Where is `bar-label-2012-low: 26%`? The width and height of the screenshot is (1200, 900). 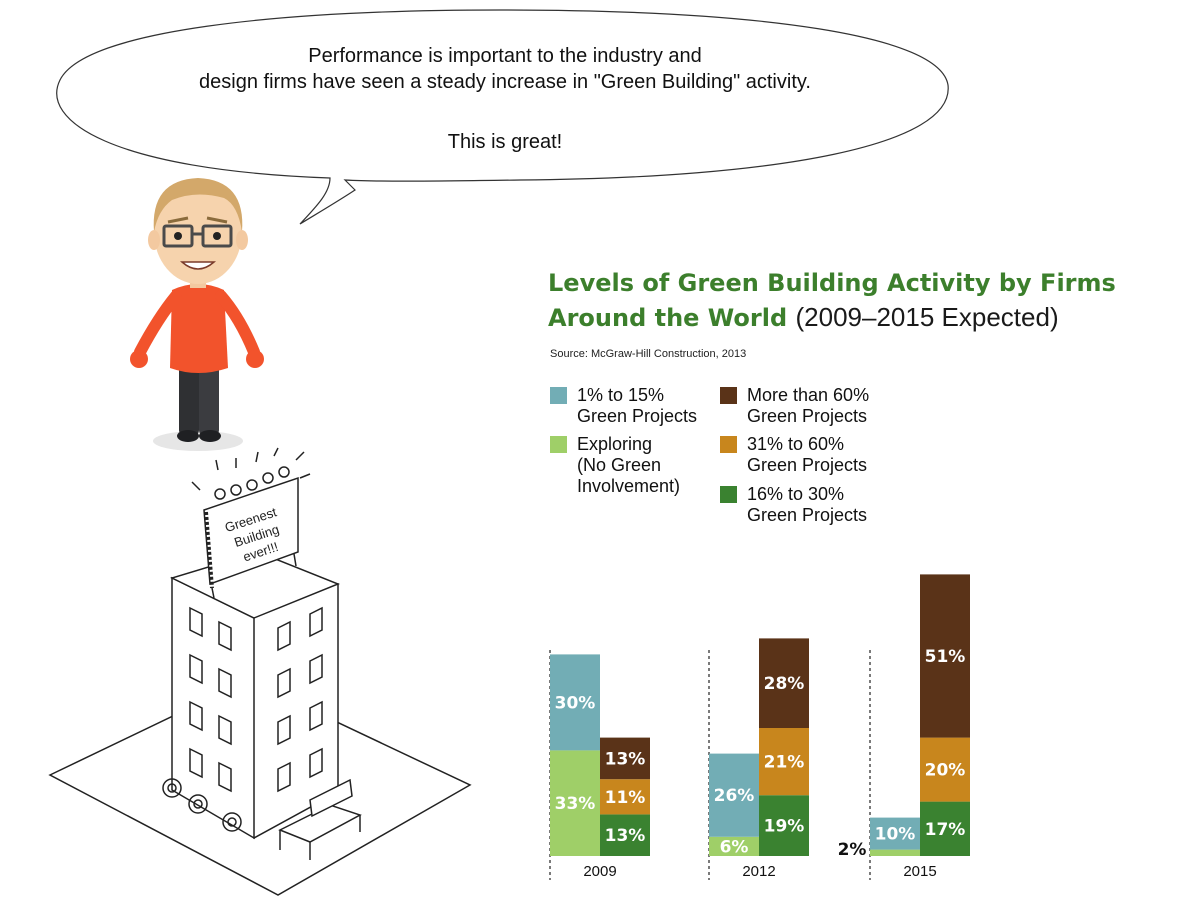 bar-label-2012-low: 26% is located at coordinates (734, 796).